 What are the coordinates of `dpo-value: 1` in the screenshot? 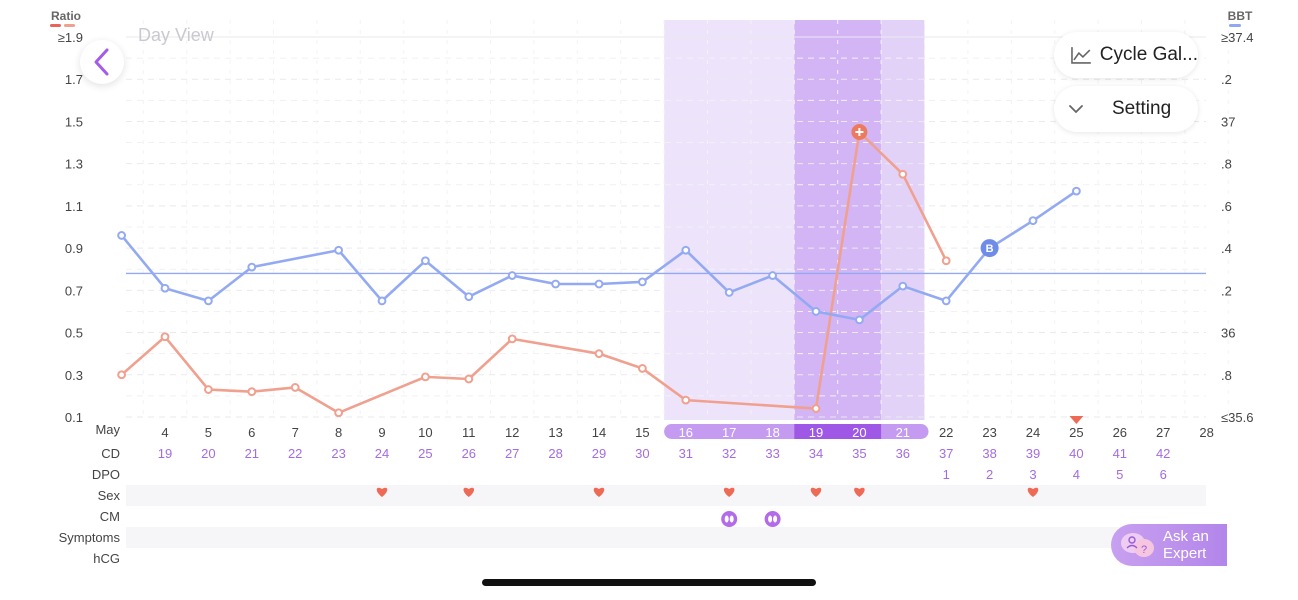 It's located at (946, 474).